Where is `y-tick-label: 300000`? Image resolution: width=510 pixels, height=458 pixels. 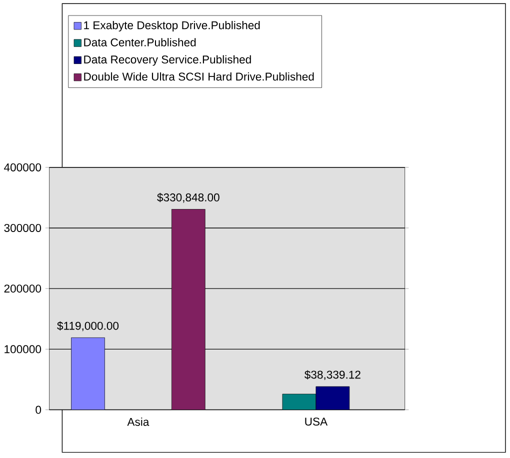
y-tick-label: 300000 is located at coordinates (23, 228).